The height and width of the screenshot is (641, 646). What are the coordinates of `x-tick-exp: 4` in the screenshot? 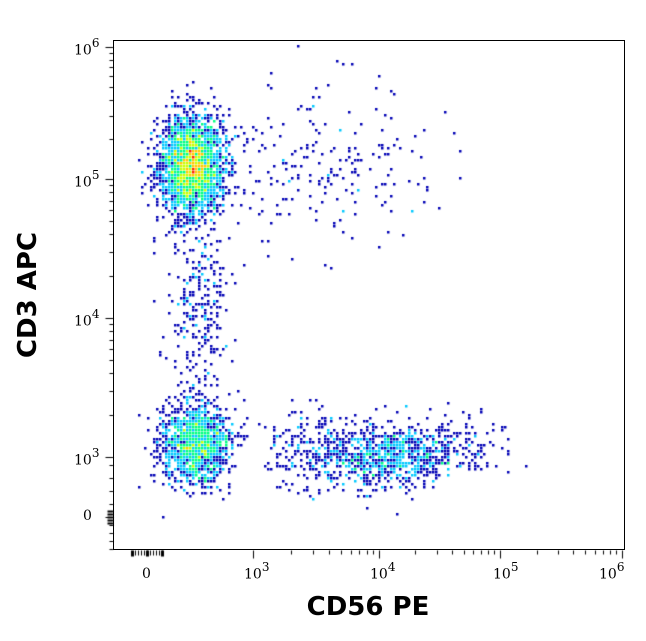 It's located at (391, 567).